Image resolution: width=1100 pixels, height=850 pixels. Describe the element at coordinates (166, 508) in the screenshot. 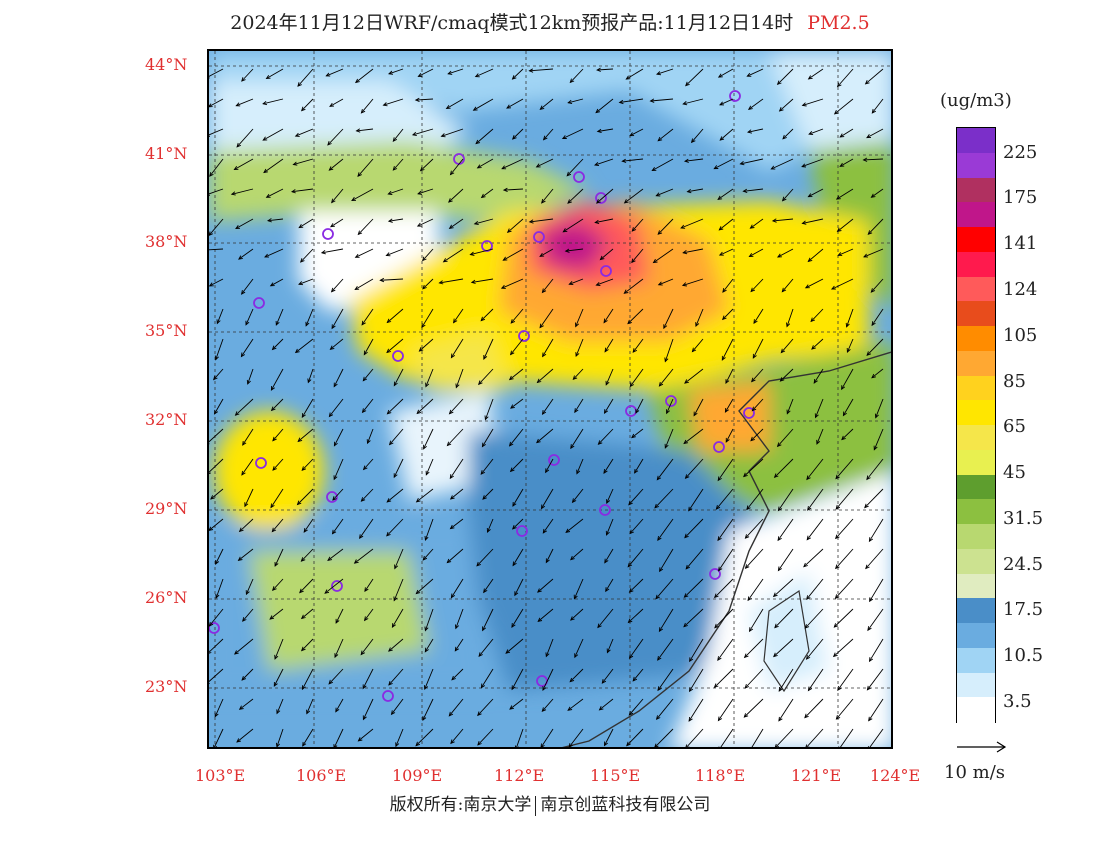

I see `lat-label: 29°N` at that location.